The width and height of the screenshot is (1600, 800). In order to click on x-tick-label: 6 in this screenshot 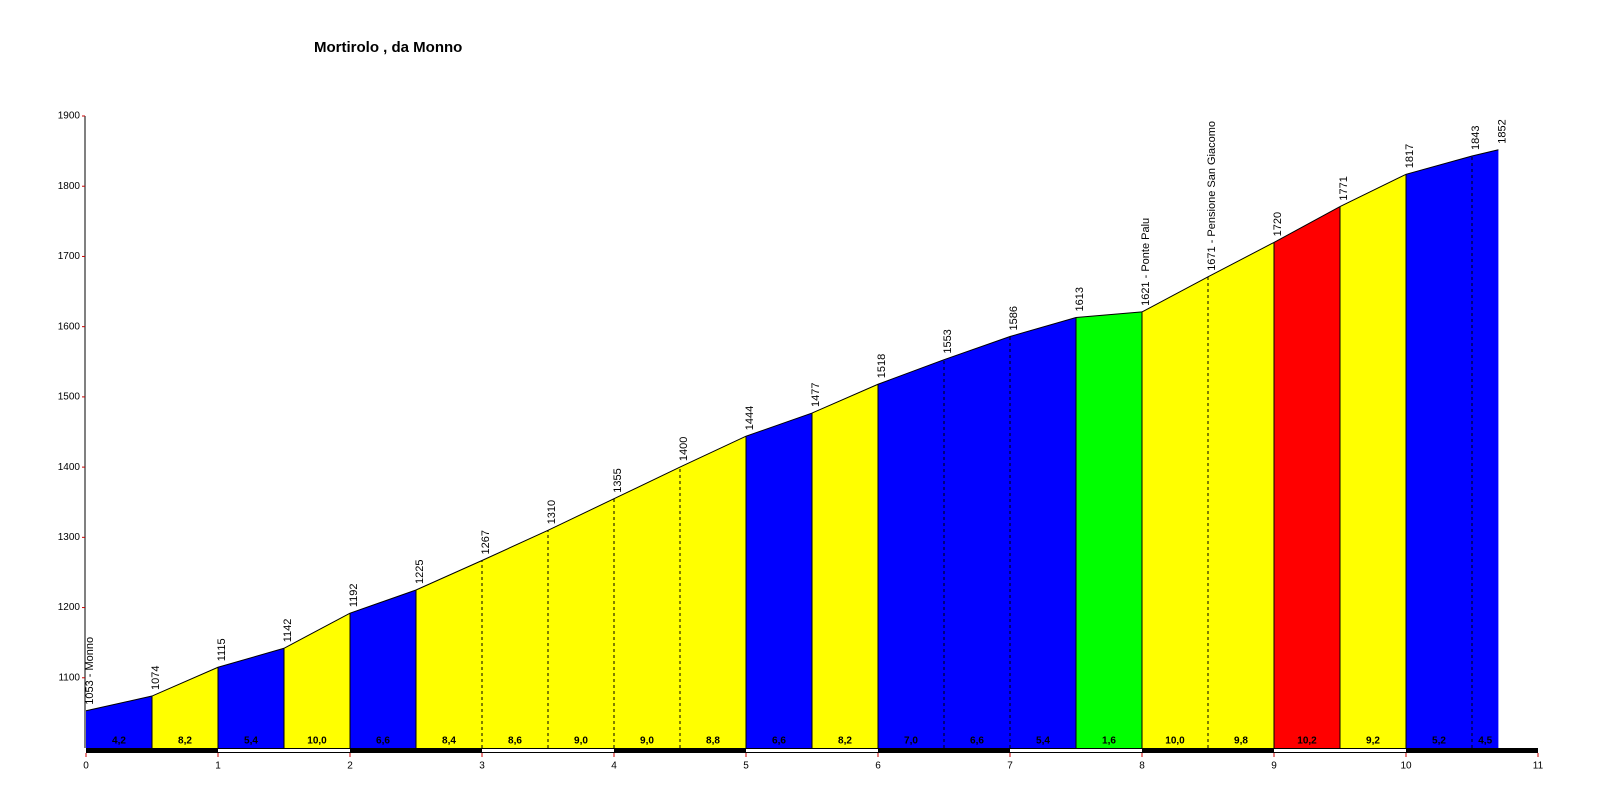, I will do `click(878, 766)`.